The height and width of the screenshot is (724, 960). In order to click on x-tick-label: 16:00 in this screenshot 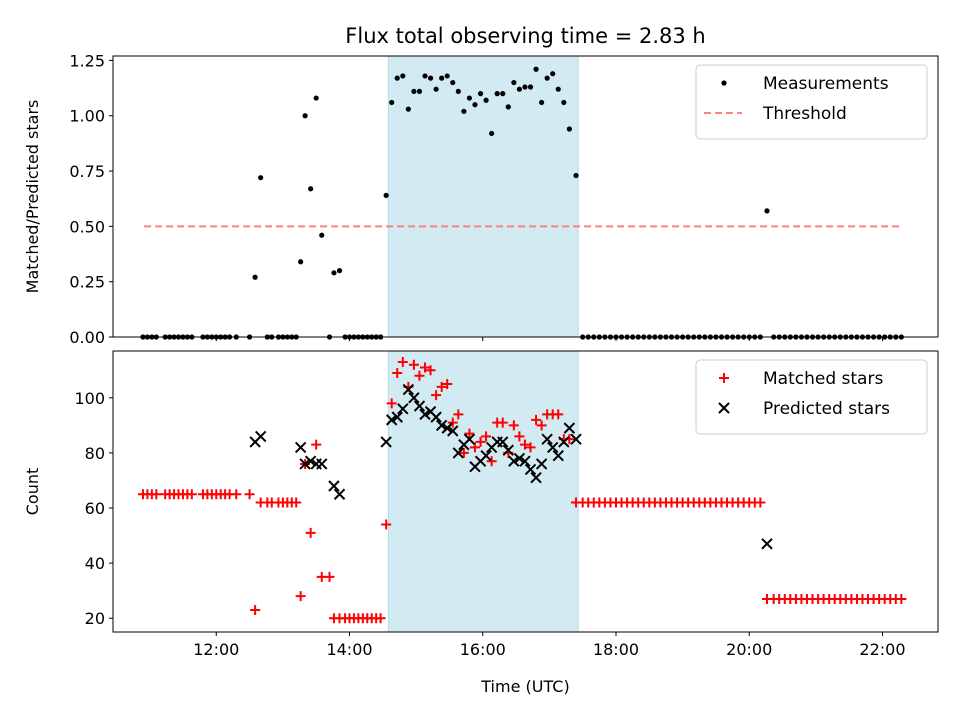, I will do `click(483, 649)`.